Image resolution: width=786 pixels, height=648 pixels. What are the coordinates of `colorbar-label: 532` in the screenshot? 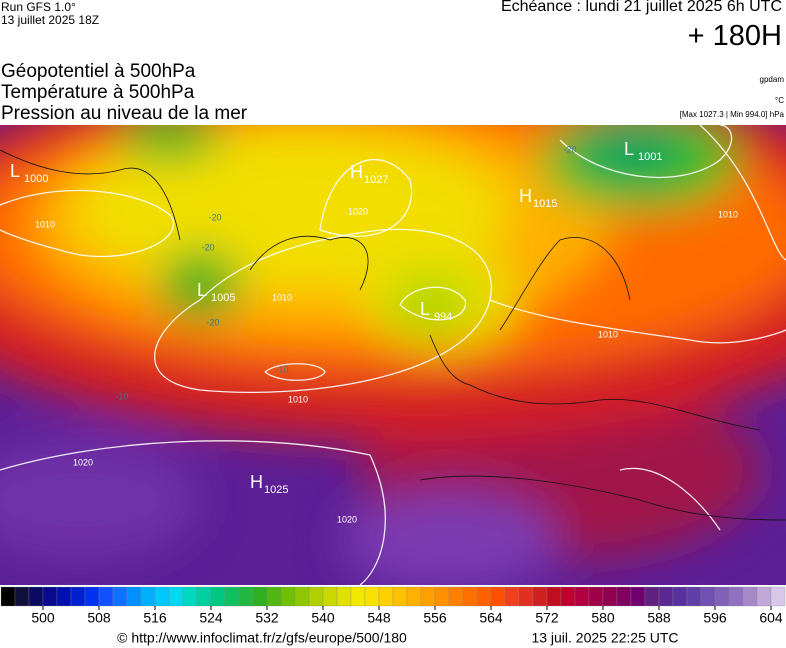 It's located at (267, 618).